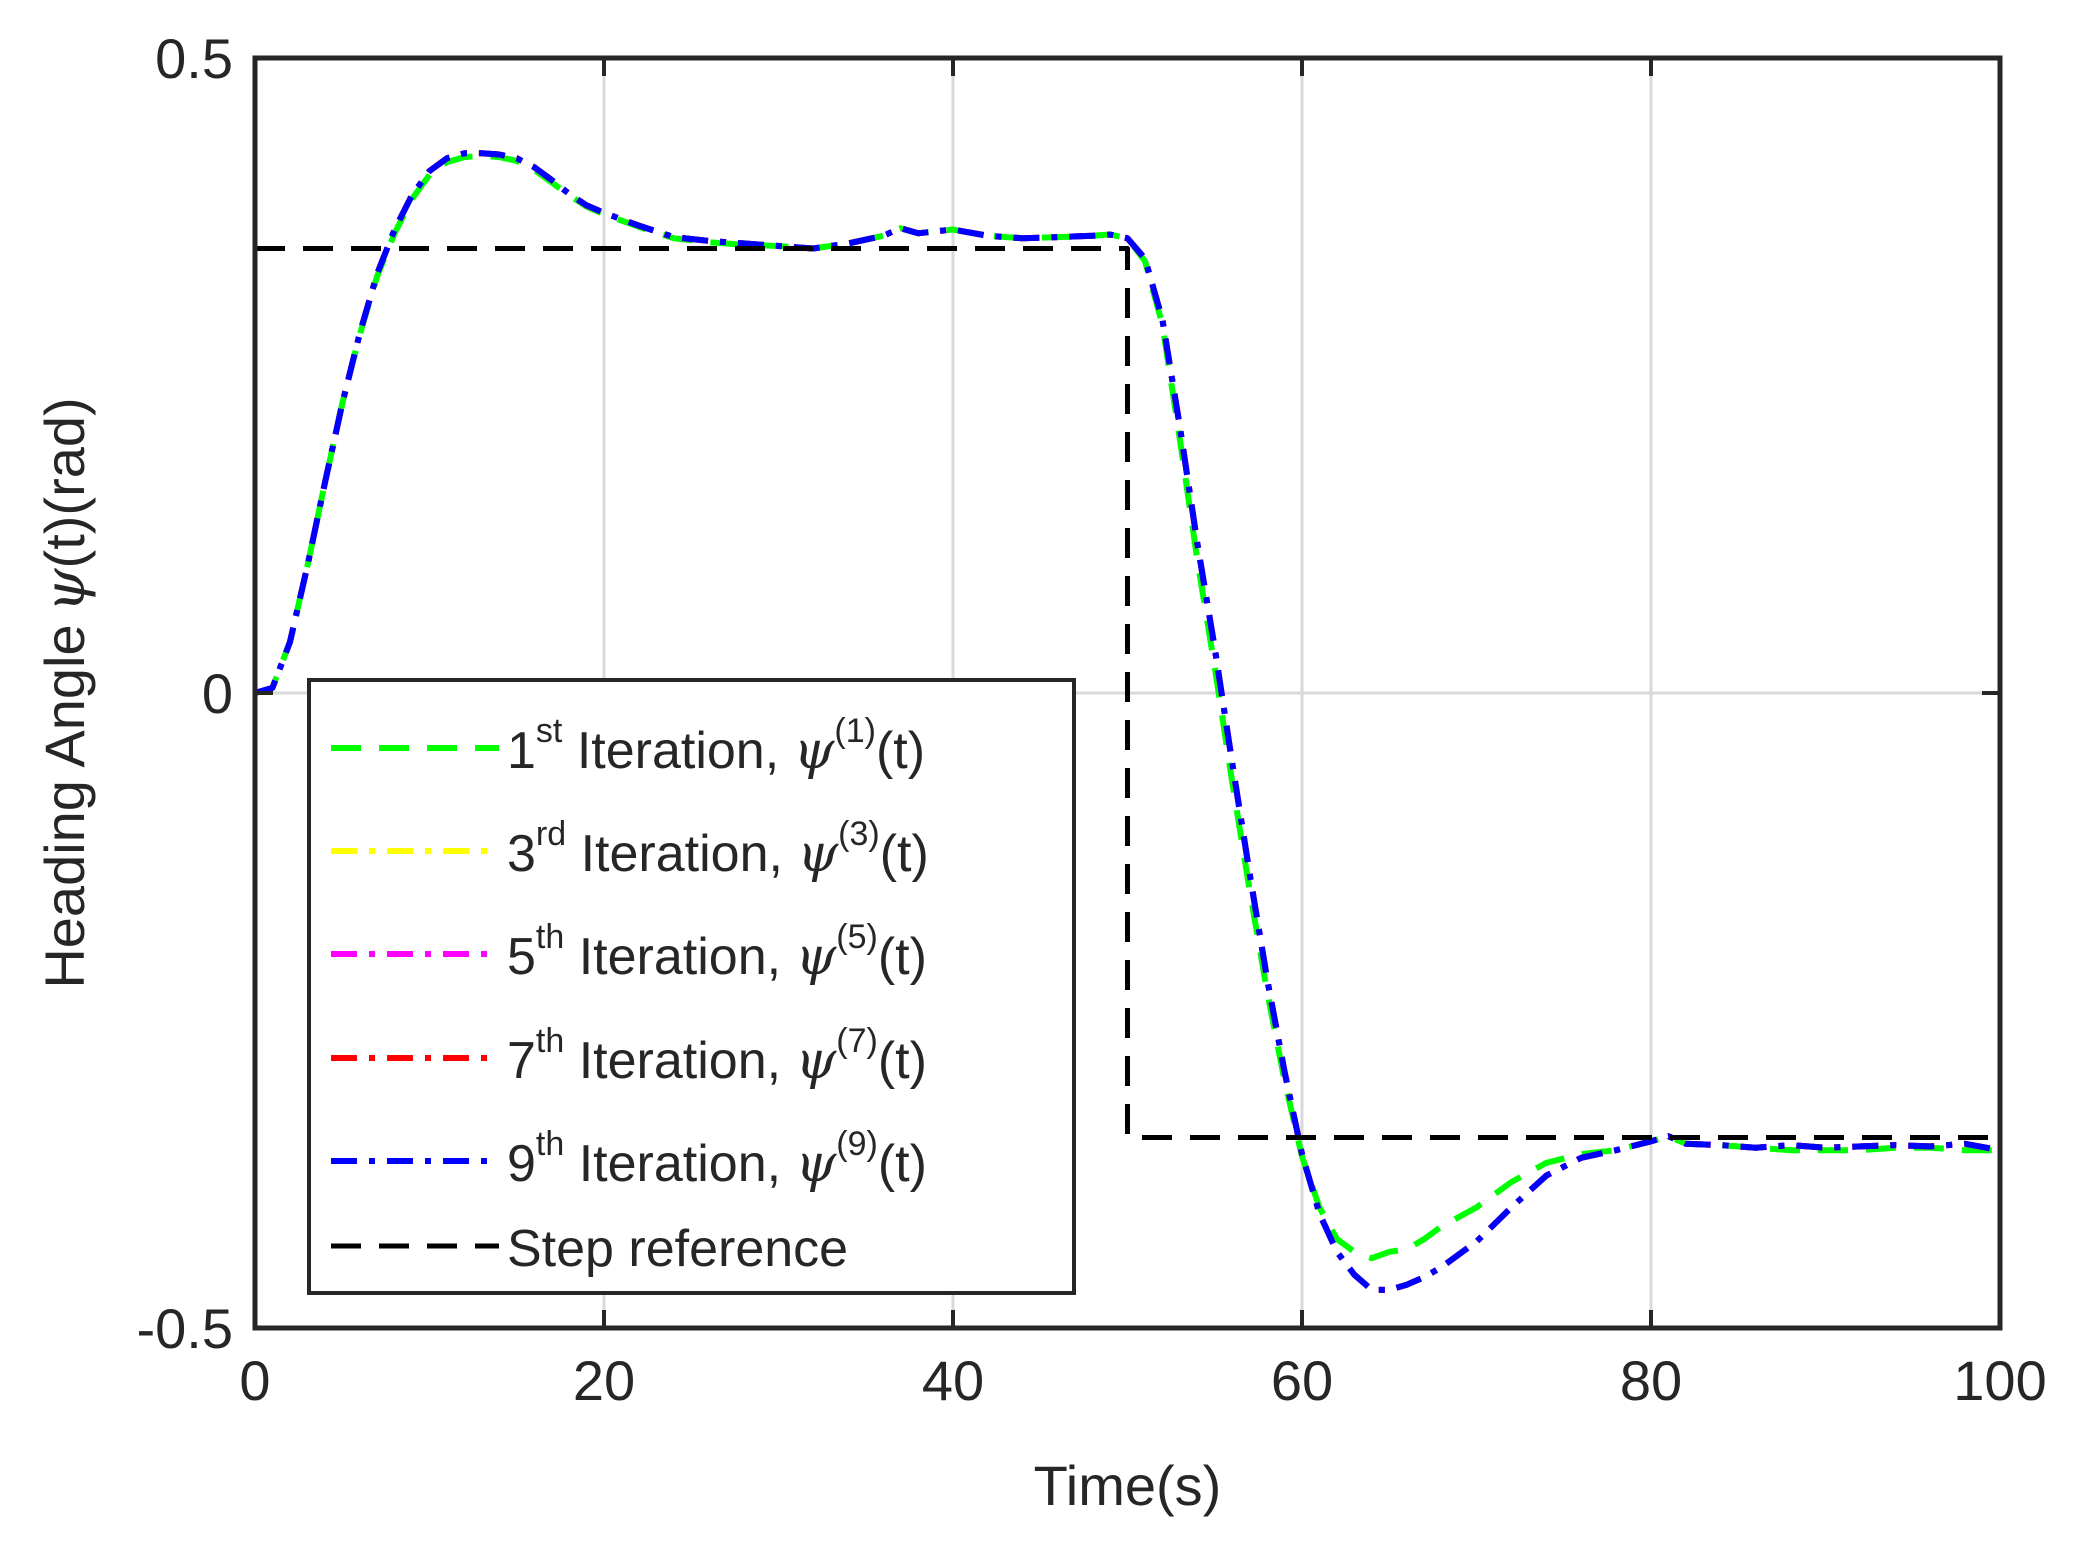  I want to click on legend-box, so click(691, 986).